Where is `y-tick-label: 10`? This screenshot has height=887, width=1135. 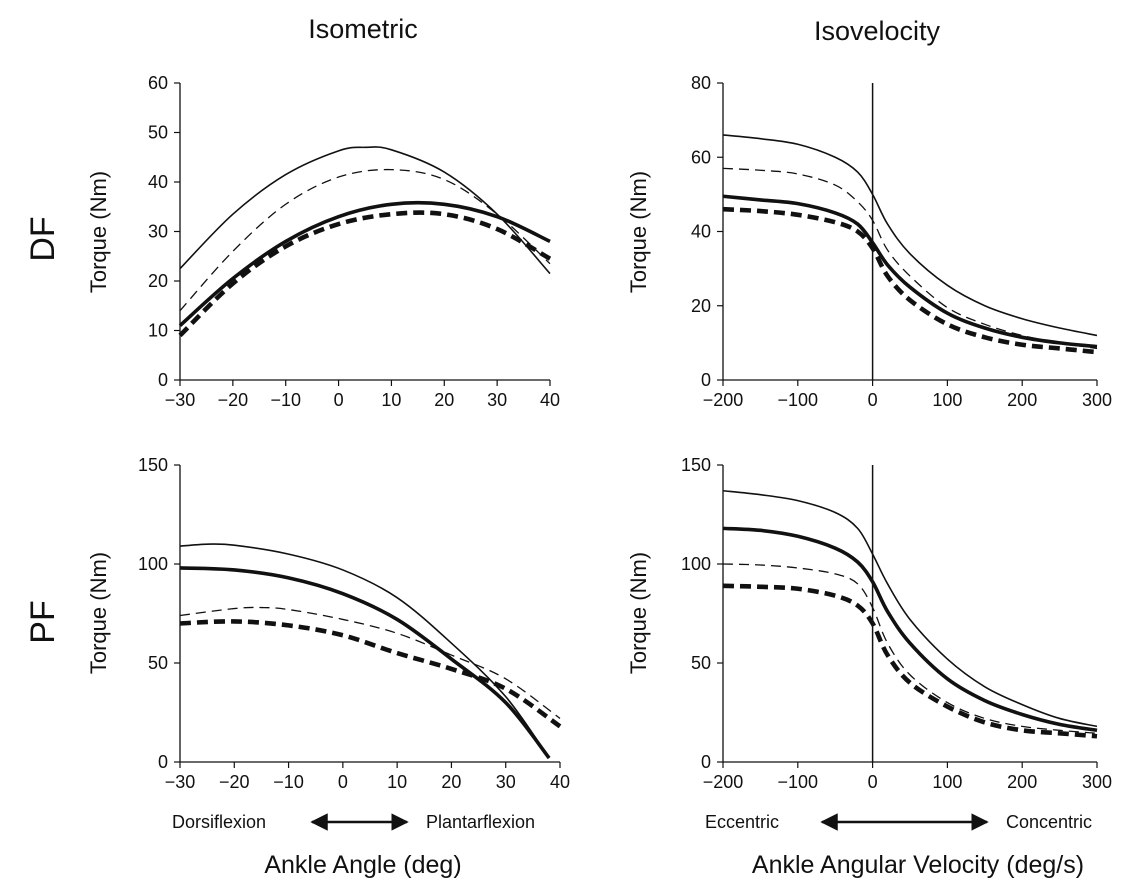
y-tick-label: 10 is located at coordinates (158, 331).